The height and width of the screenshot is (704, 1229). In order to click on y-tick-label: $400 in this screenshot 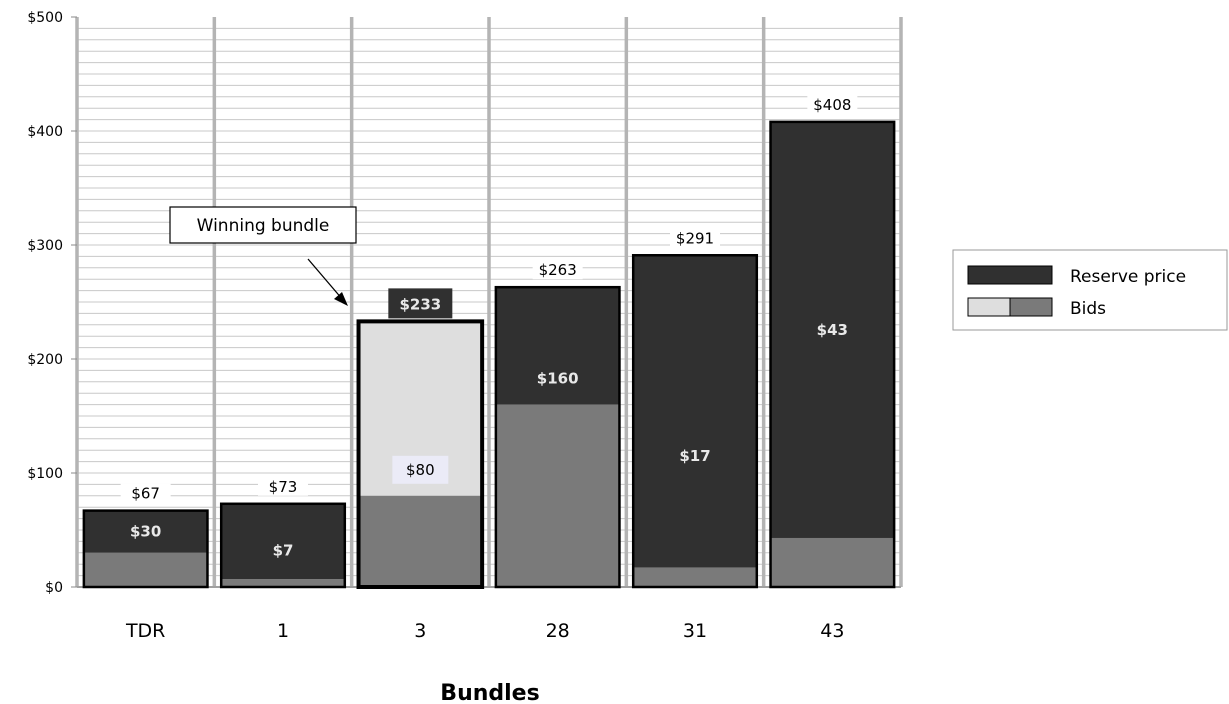, I will do `click(45, 132)`.